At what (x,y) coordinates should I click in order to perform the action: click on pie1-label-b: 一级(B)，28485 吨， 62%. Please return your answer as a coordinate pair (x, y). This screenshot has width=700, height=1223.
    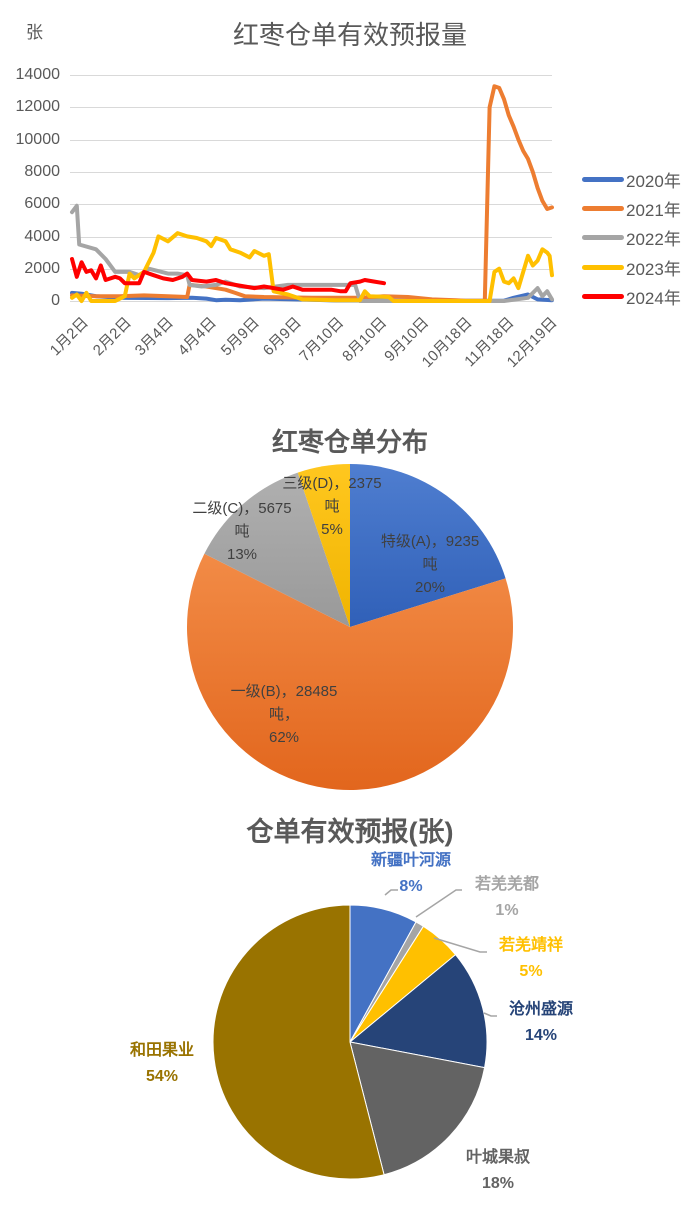
    Looking at the image, I should click on (284, 714).